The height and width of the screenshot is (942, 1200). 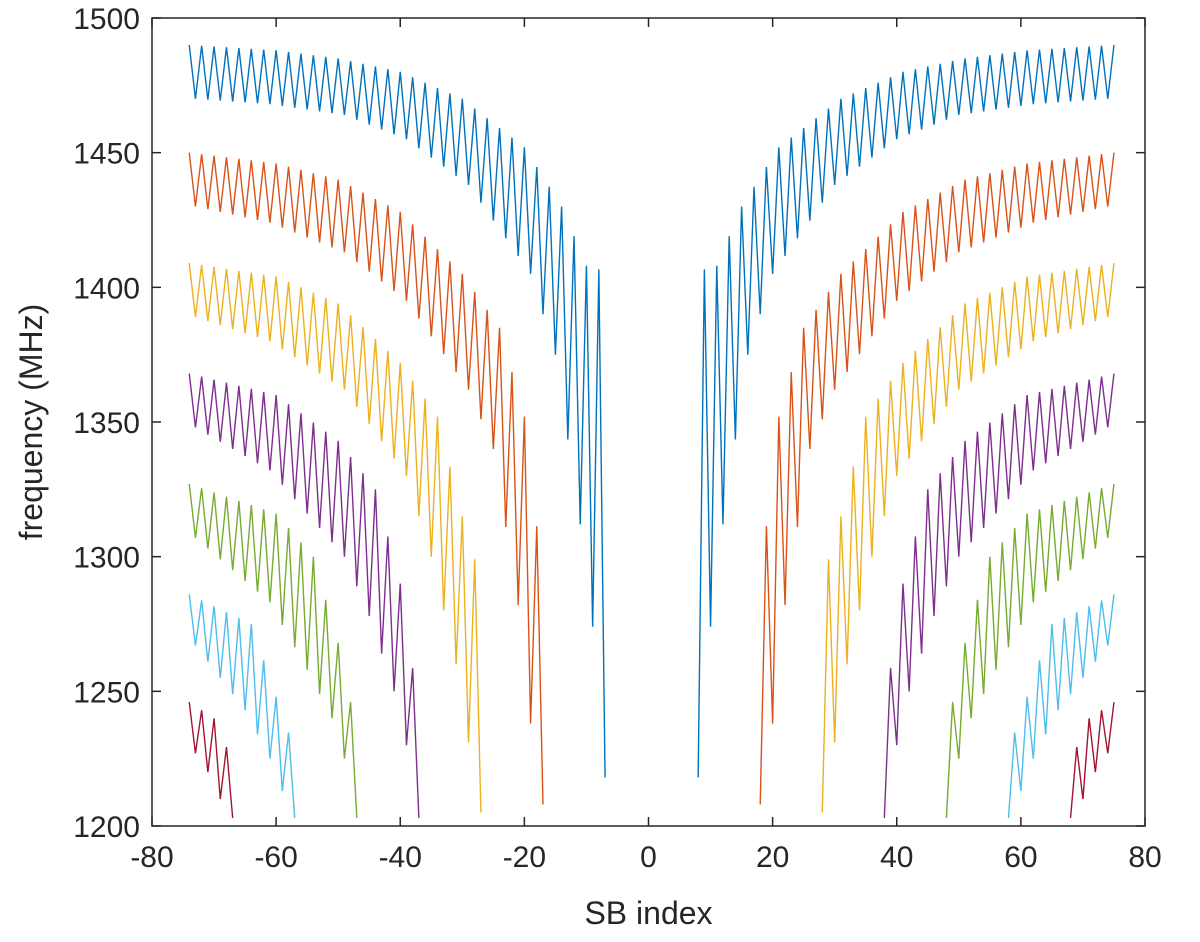 What do you see at coordinates (106, 19) in the screenshot?
I see `y-tick-label: 1500` at bounding box center [106, 19].